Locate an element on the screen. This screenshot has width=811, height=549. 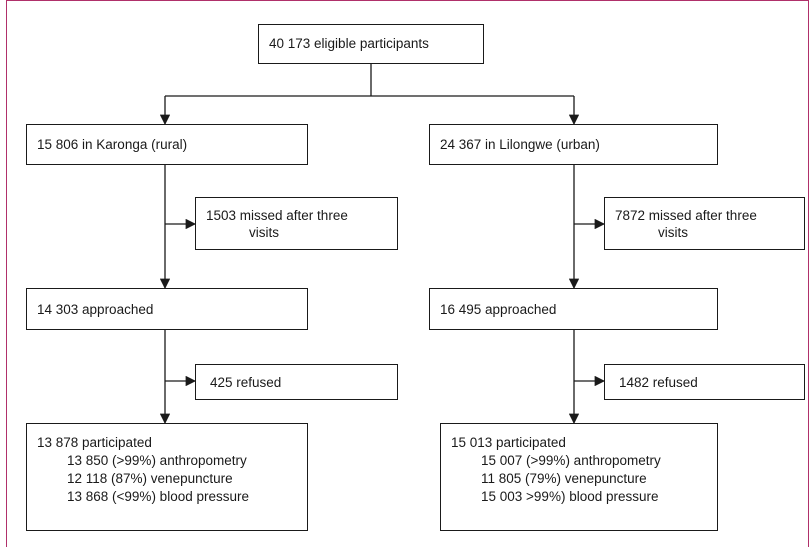
karonga-refused-label: 425 refused is located at coordinates (246, 382).